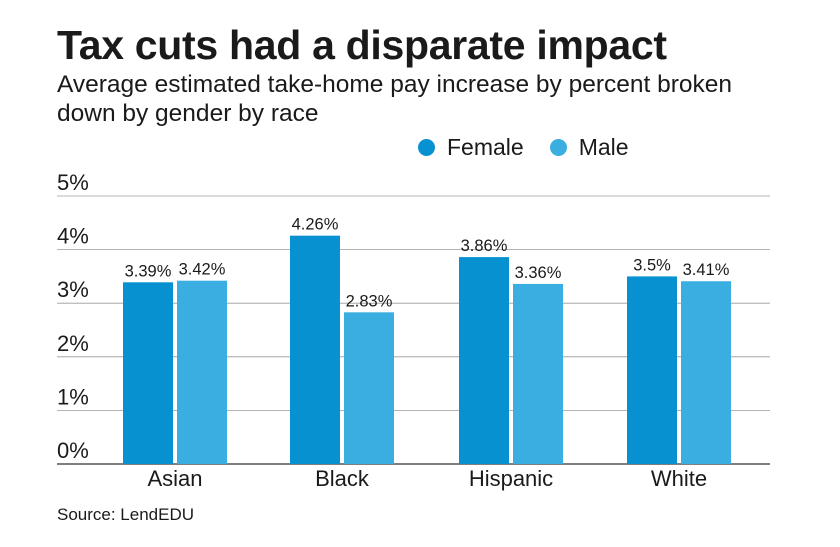 Image resolution: width=840 pixels, height=547 pixels. I want to click on data-label: 3.42%, so click(202, 270).